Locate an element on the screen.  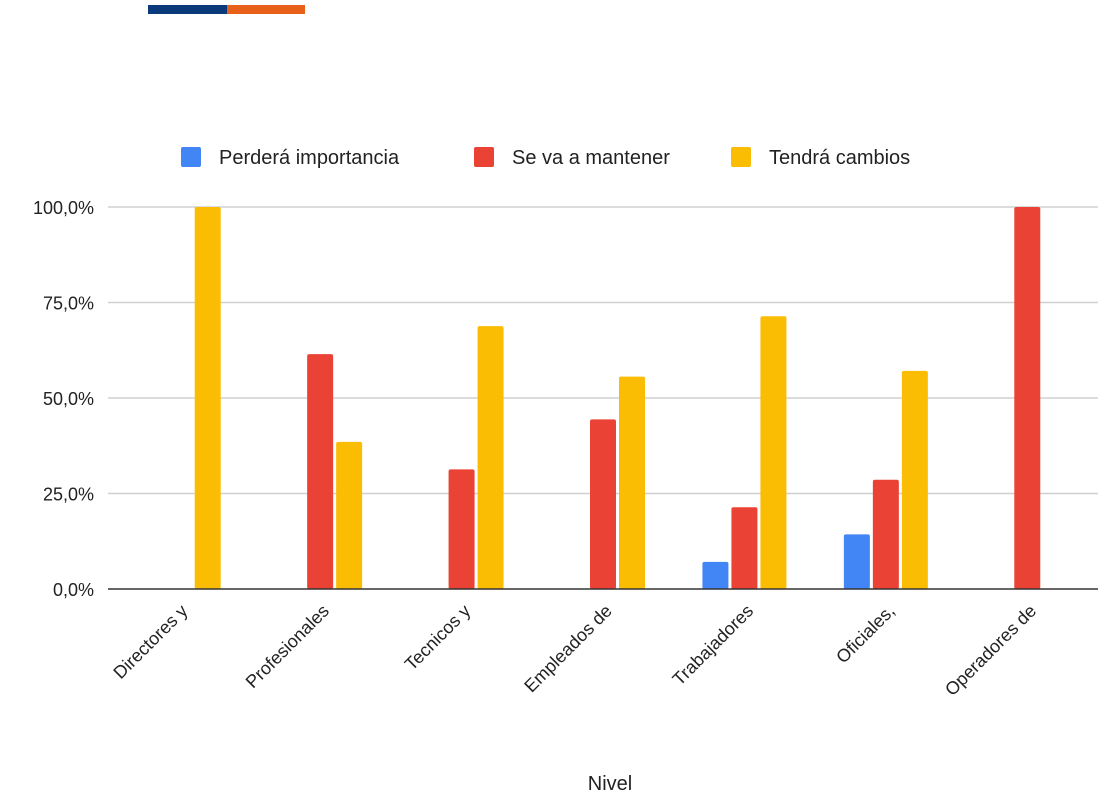
y-axis-ticks: 0,0% 25,0% 50,0% 75,0% 100,0% is located at coordinates (63, 399).